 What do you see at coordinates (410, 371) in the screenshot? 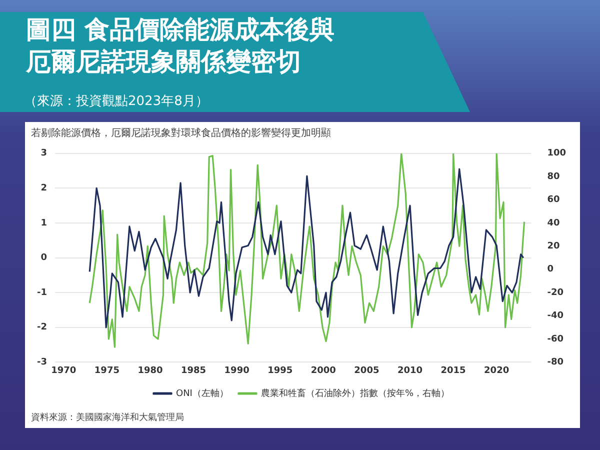
I see `x-tick-label: 2010` at bounding box center [410, 371].